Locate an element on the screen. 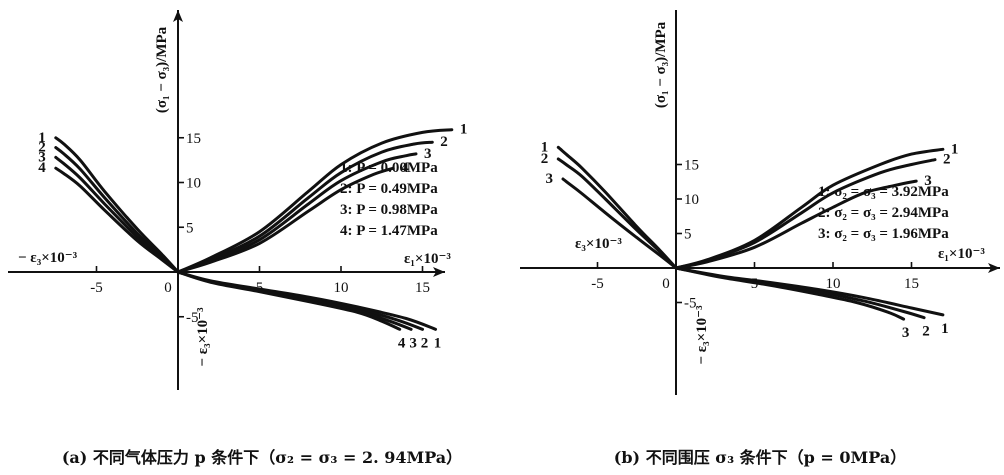 The image size is (1004, 475). legend-entry-2: 2: σ₂ = σ₃ = 2.94MPa is located at coordinates (883, 213).